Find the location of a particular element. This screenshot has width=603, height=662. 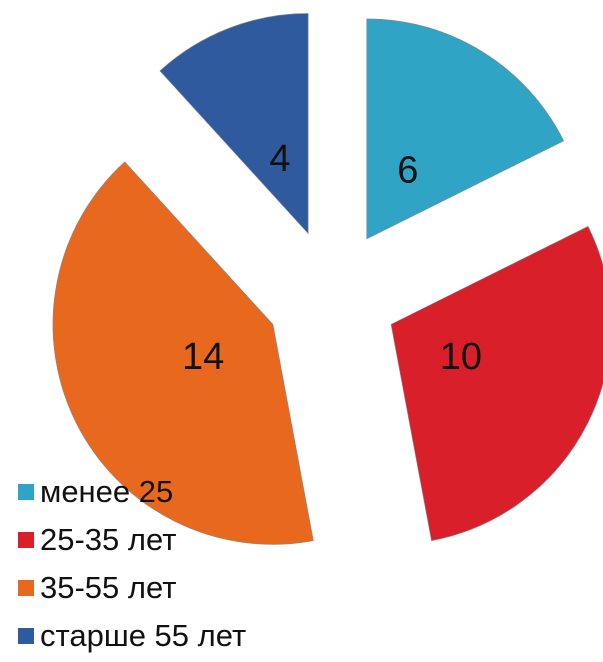

data-label: 10 is located at coordinates (461, 357).